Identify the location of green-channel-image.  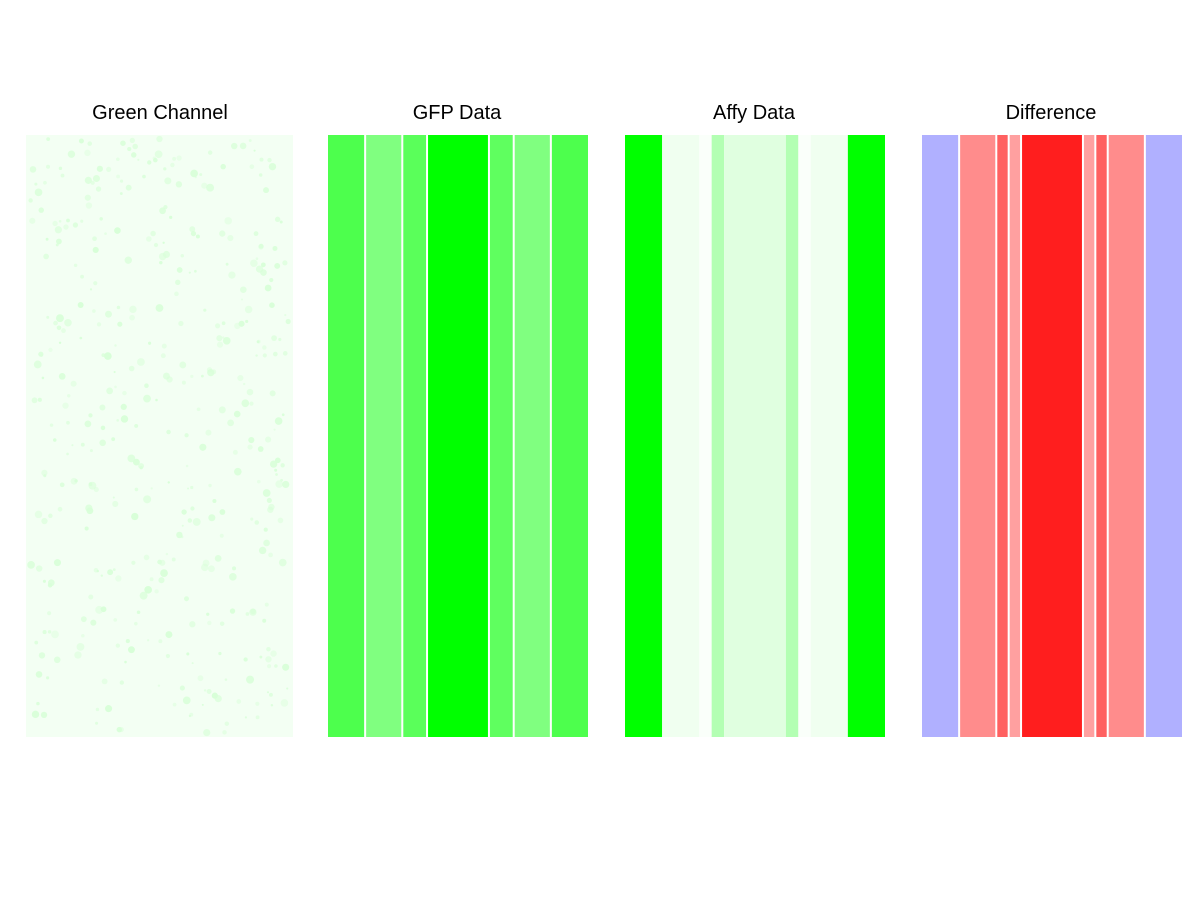
(159, 436).